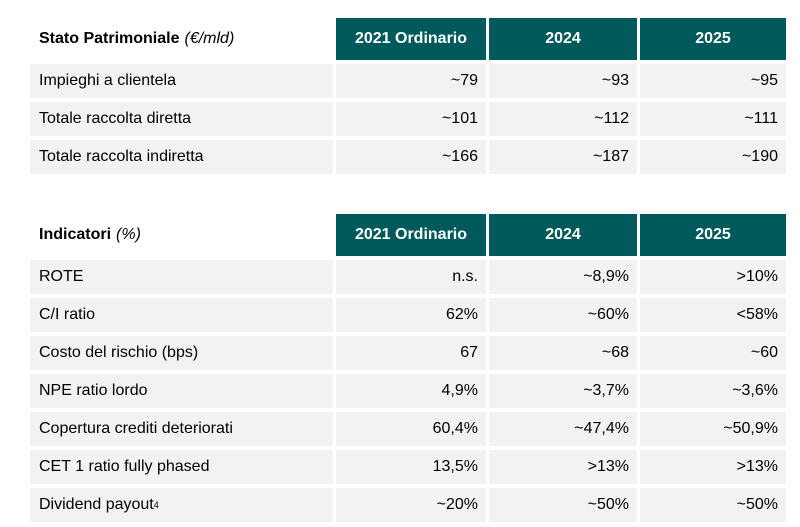 This screenshot has width=800, height=527. What do you see at coordinates (411, 119) in the screenshot?
I see `value-2021: ~101` at bounding box center [411, 119].